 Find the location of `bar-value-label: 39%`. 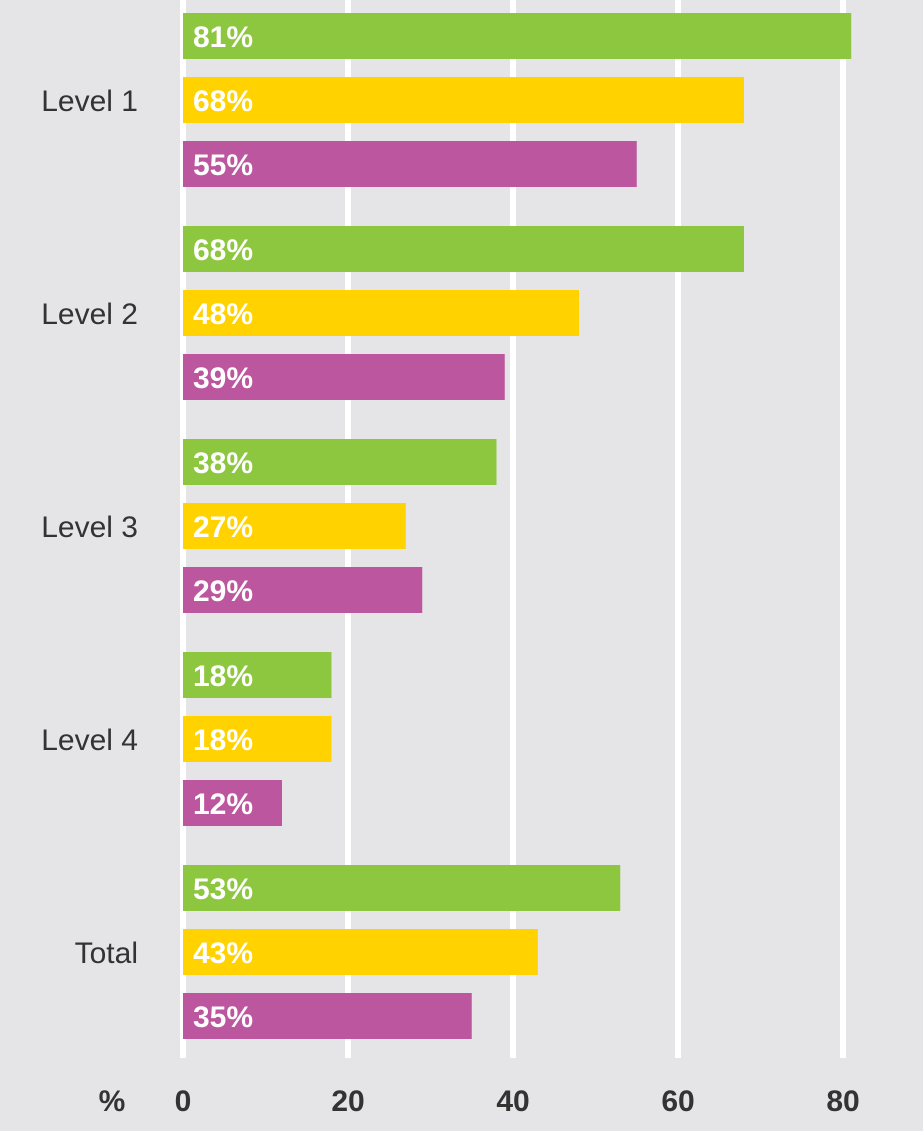

bar-value-label: 39% is located at coordinates (223, 378).